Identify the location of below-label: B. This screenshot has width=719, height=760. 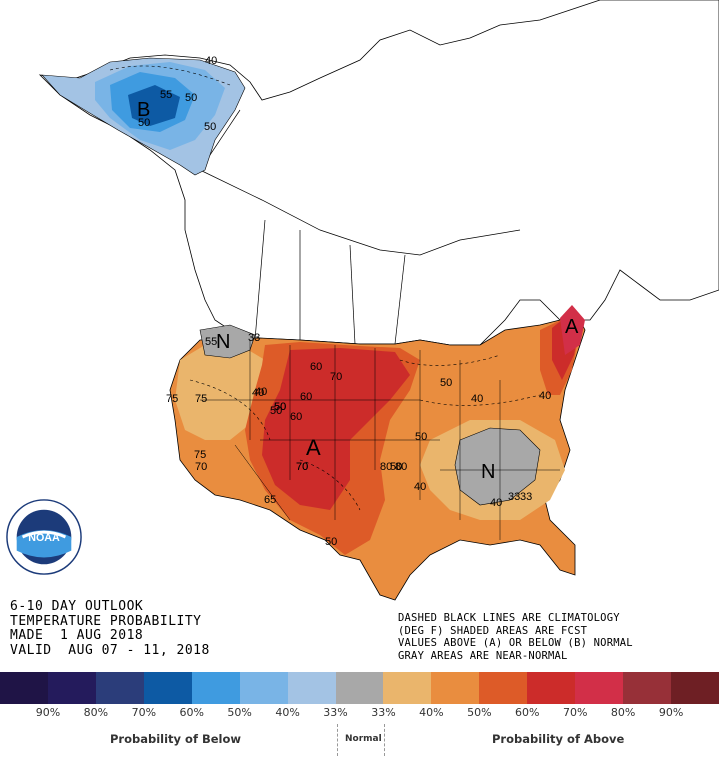
(143, 110).